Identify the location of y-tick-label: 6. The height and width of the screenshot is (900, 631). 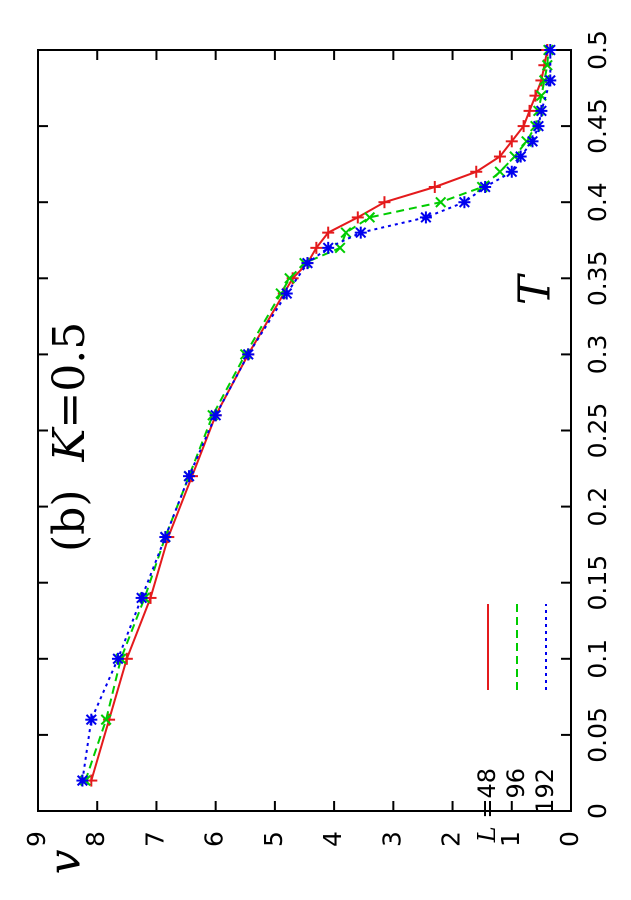
(214, 839).